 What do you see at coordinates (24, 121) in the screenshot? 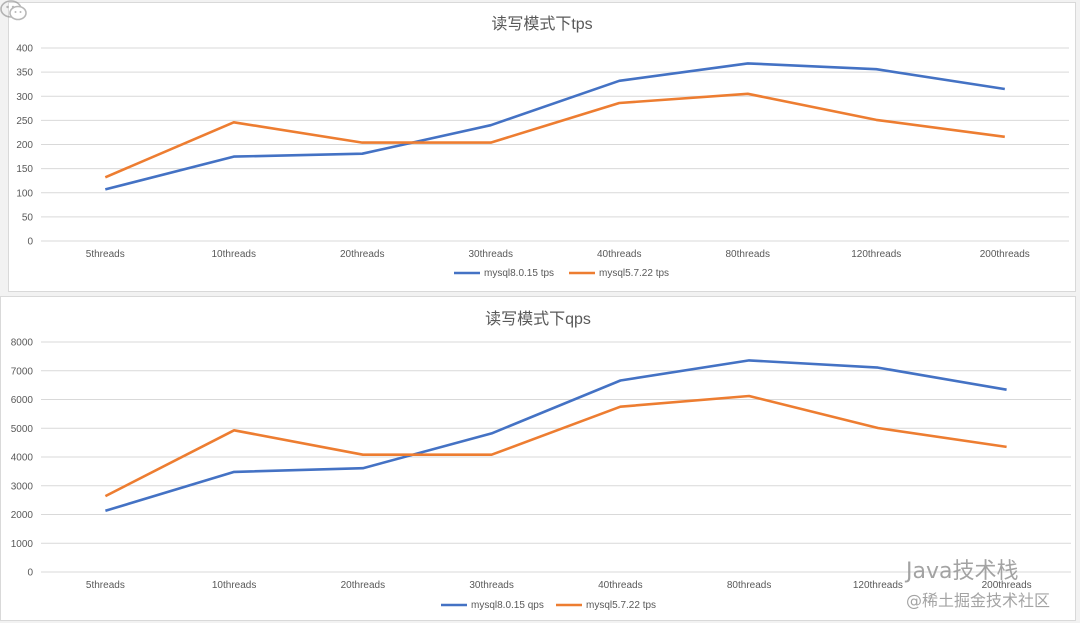
I see `y-tick-label: 250` at bounding box center [24, 121].